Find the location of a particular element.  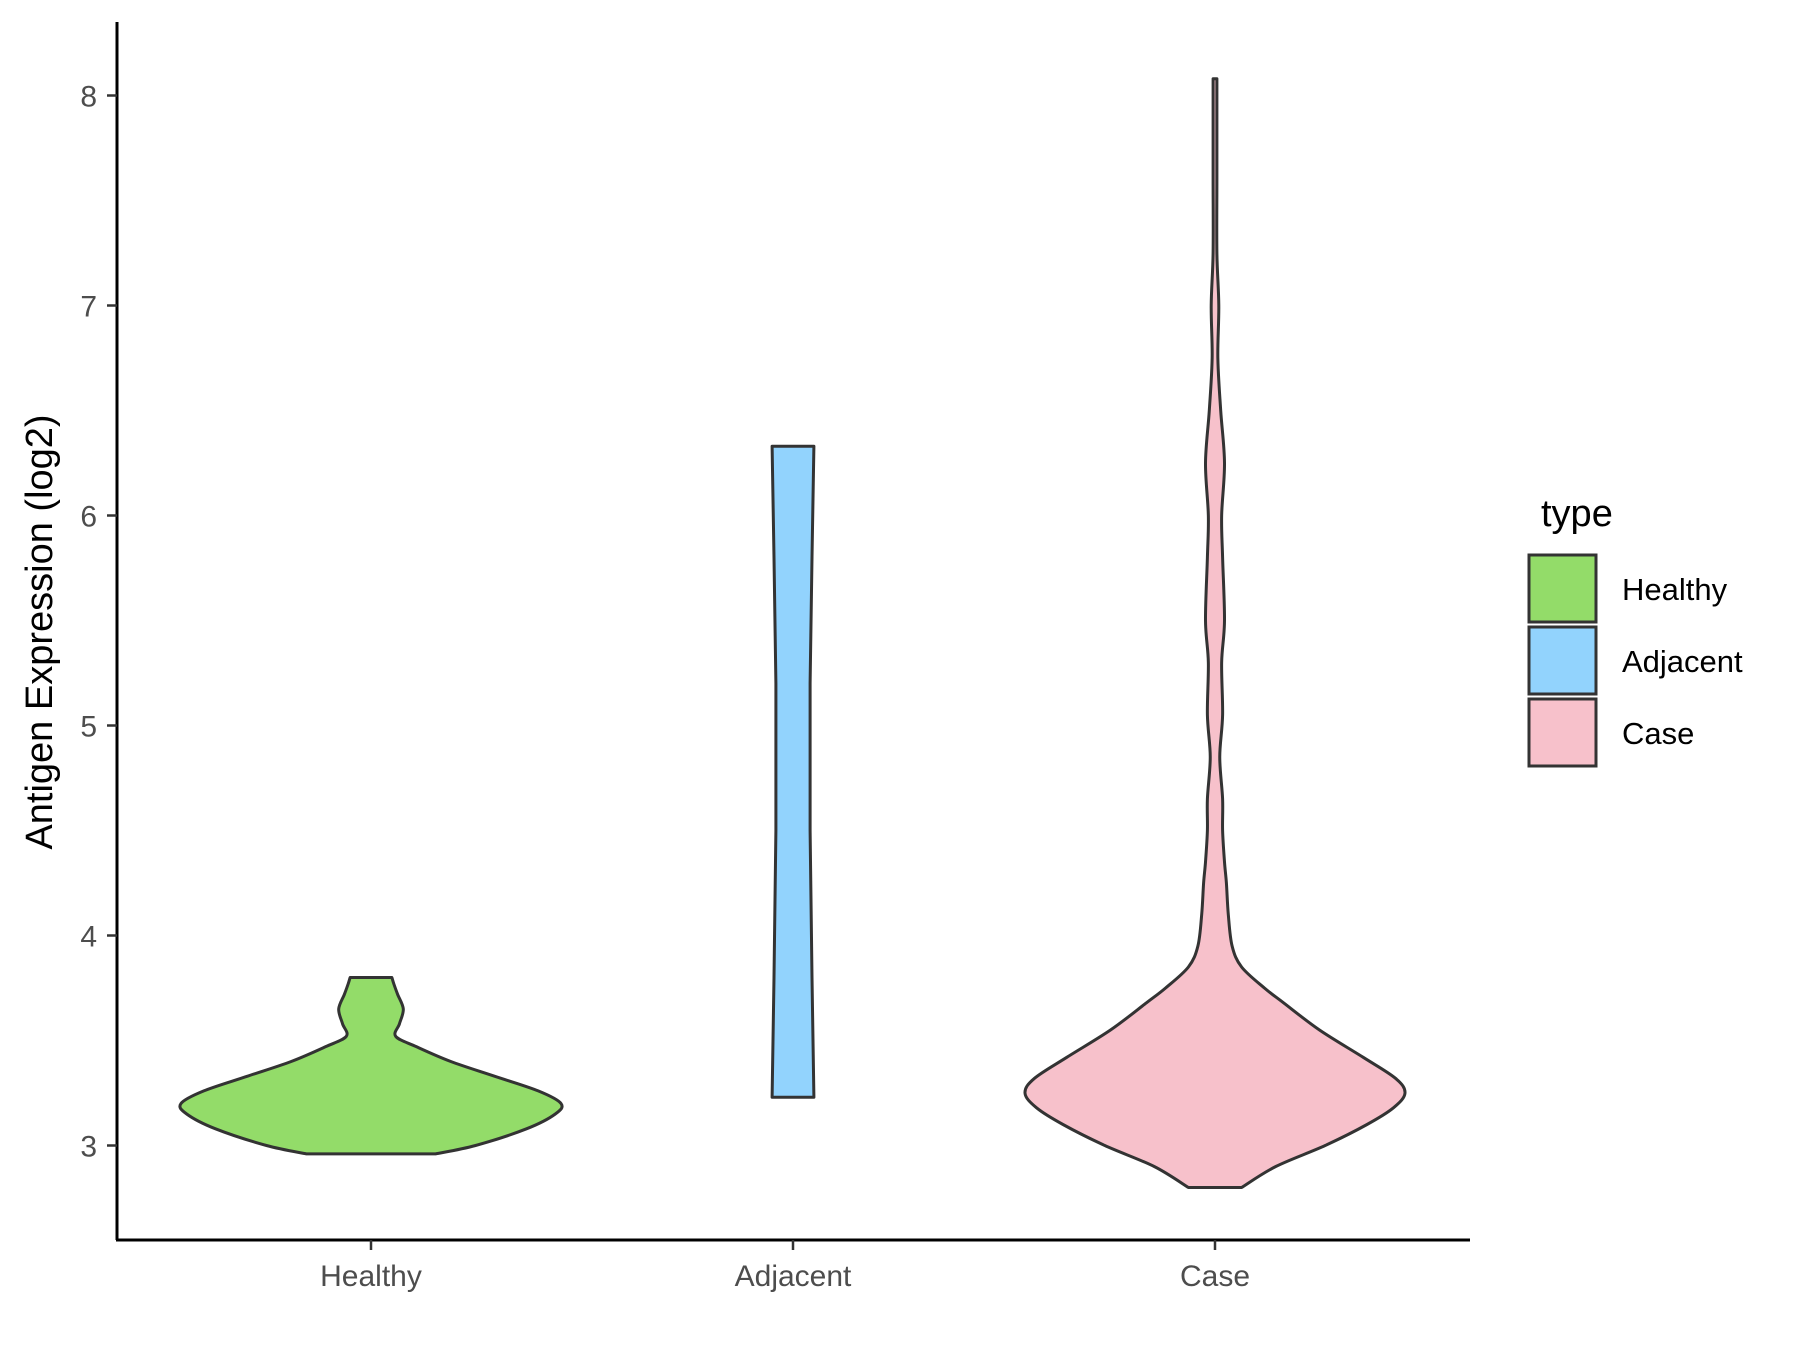

x-tick-label: Healthy is located at coordinates (371, 1276).